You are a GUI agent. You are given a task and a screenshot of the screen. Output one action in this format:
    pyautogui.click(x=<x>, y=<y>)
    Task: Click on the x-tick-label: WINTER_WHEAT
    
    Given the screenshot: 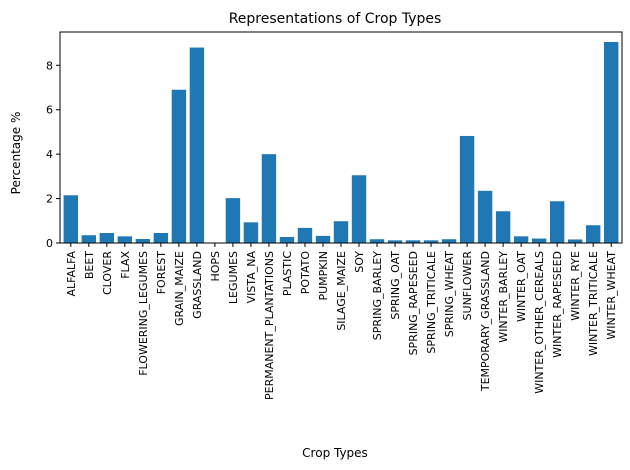 What is the action you would take?
    pyautogui.click(x=611, y=295)
    